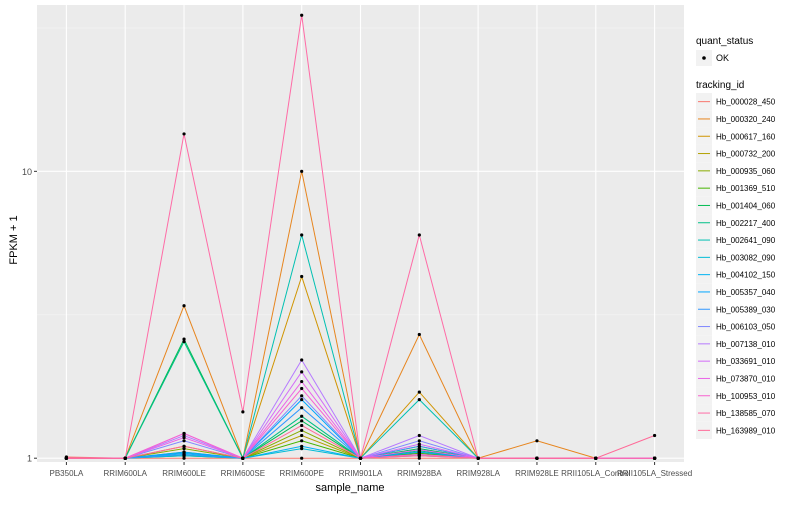 The image size is (800, 505). I want to click on legend-point-key, so click(704, 58).